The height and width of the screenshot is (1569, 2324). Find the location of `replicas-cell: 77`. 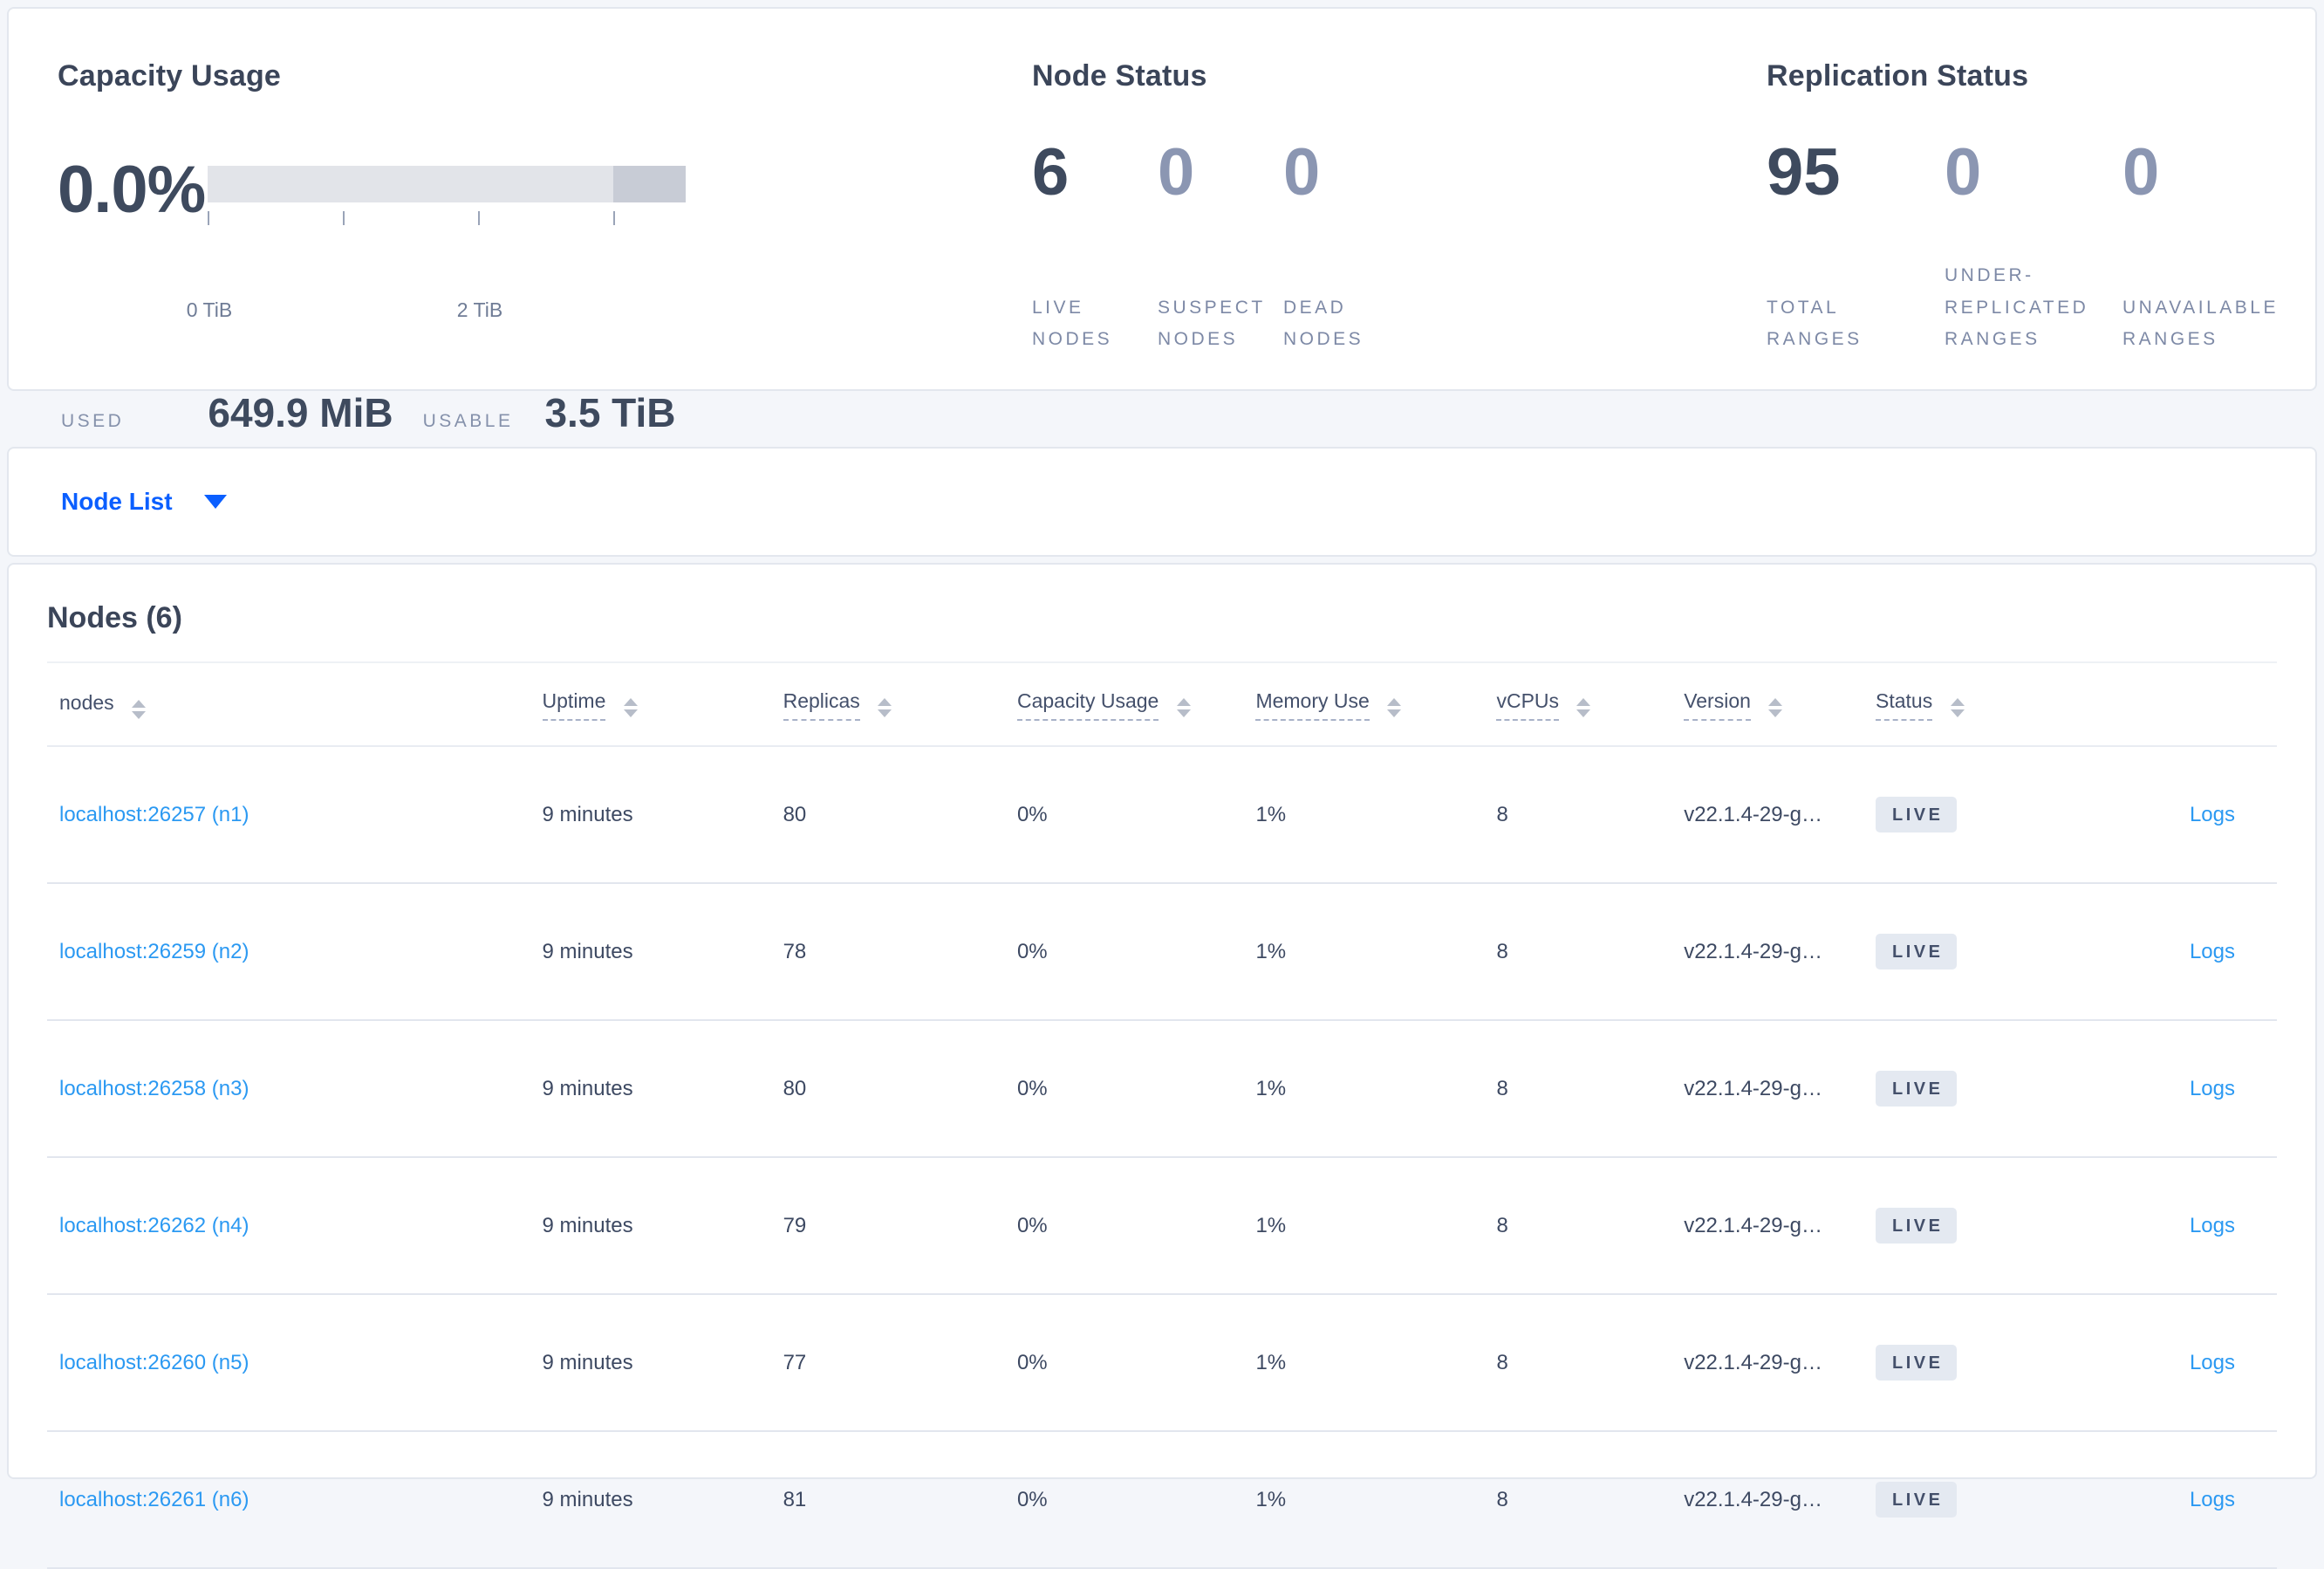

replicas-cell: 77 is located at coordinates (884, 1363).